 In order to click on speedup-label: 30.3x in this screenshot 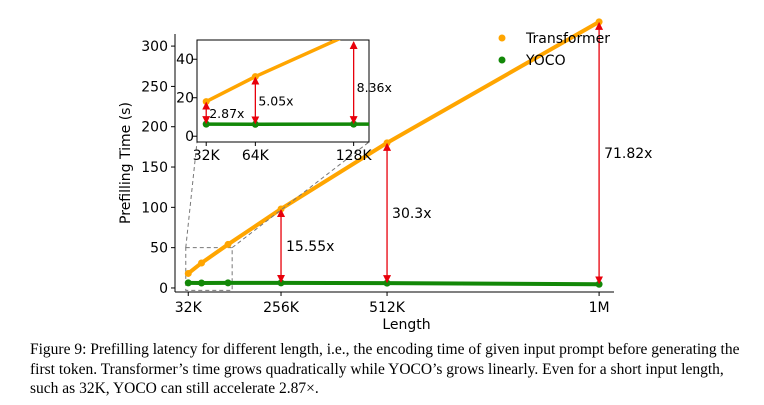, I will do `click(411, 214)`.